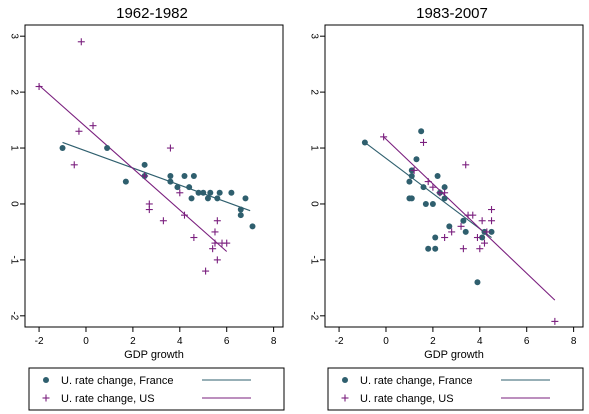 Image resolution: width=589 pixels, height=414 pixels. I want to click on x-tick-label: 6, so click(227, 341).